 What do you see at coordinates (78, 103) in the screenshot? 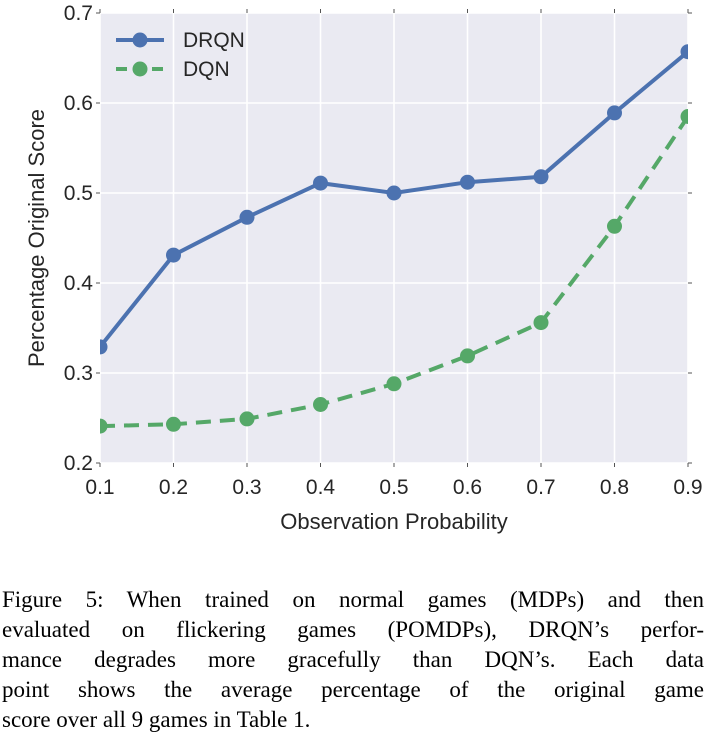
I see `y-tick-label: 0.6` at bounding box center [78, 103].